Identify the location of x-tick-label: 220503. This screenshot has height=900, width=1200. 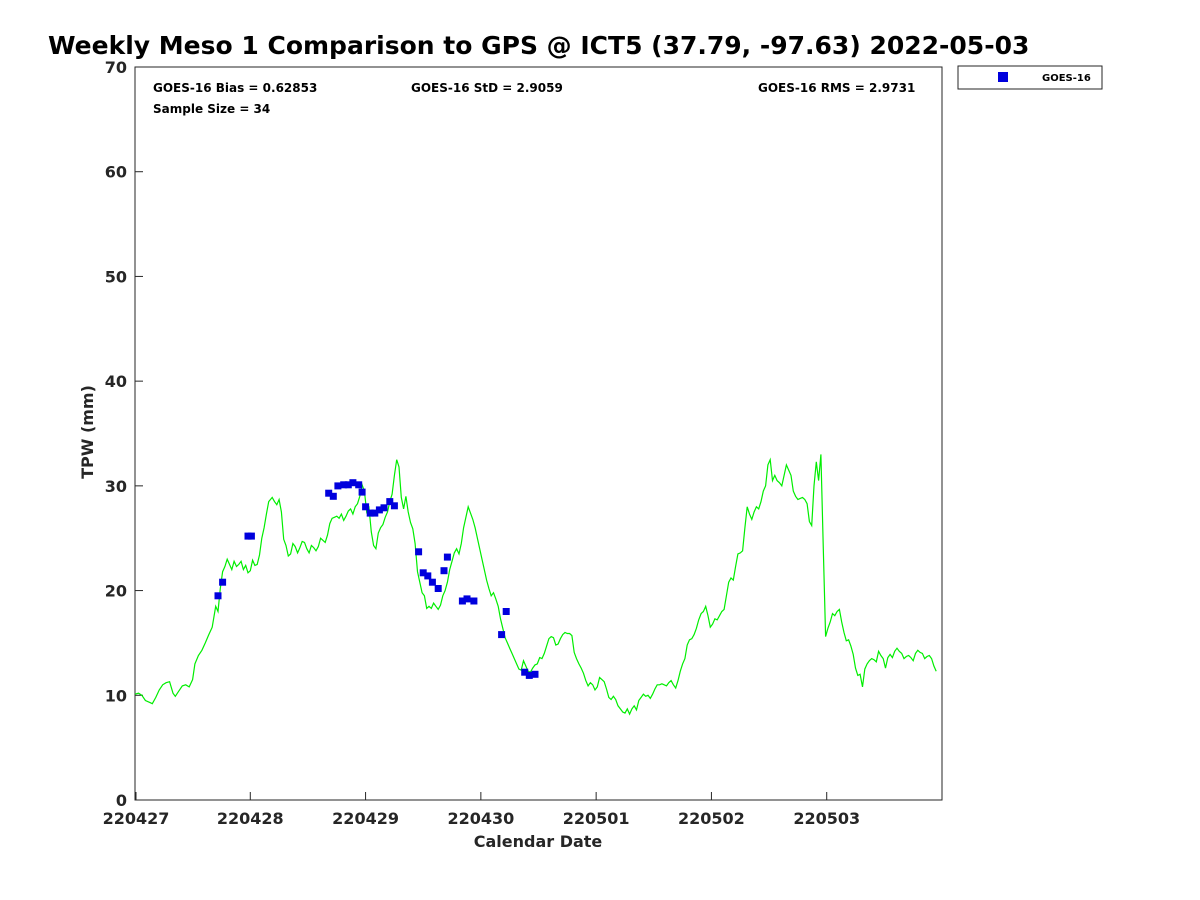
(826, 818).